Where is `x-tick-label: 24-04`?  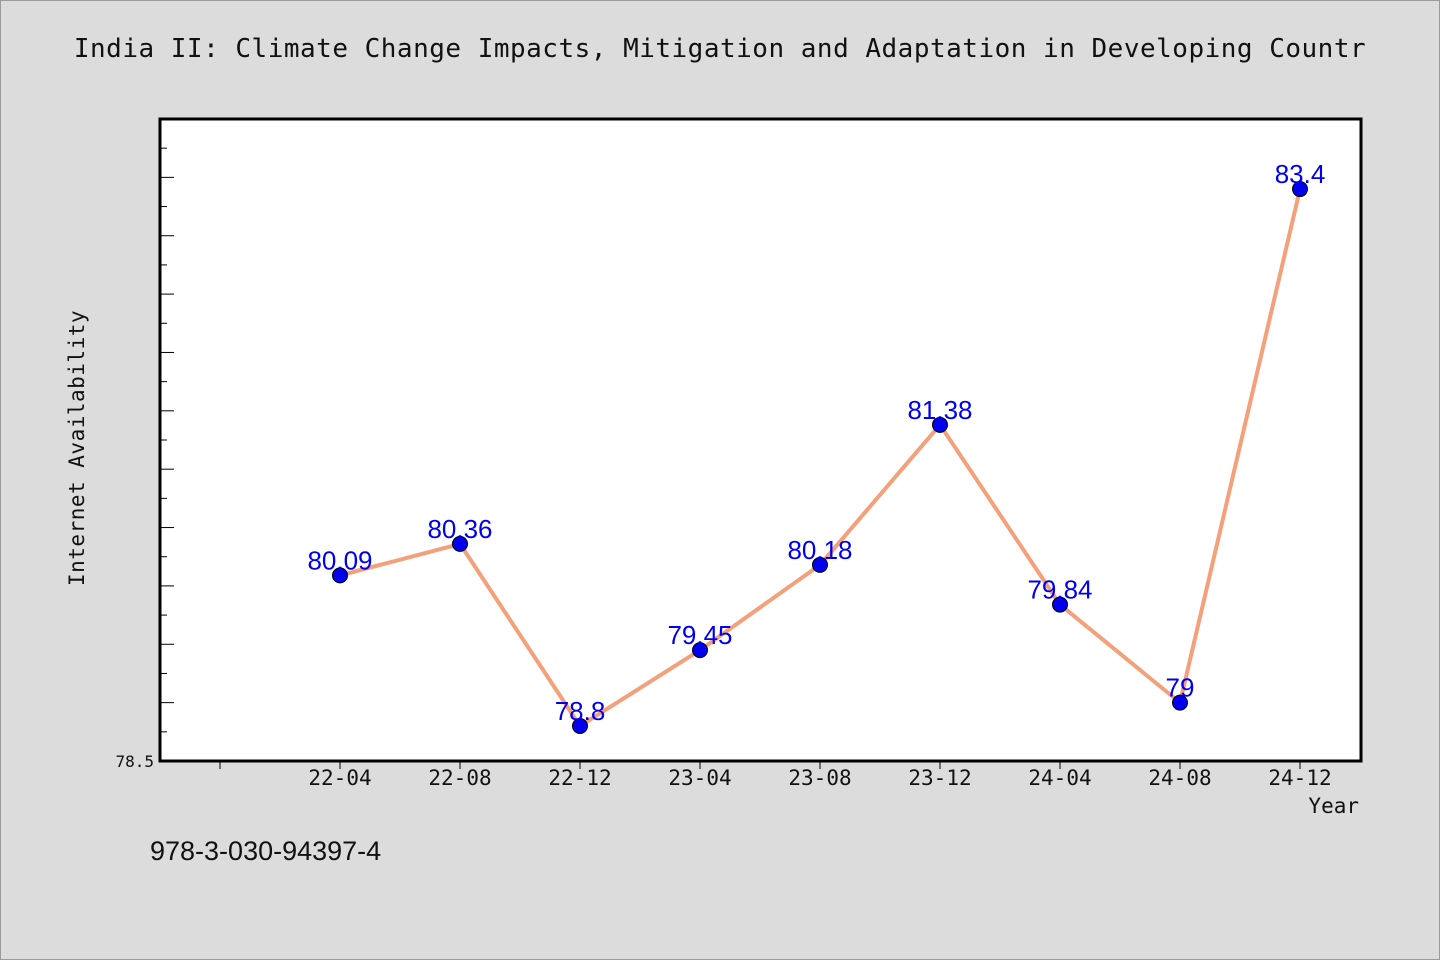
x-tick-label: 24-04 is located at coordinates (1059, 778).